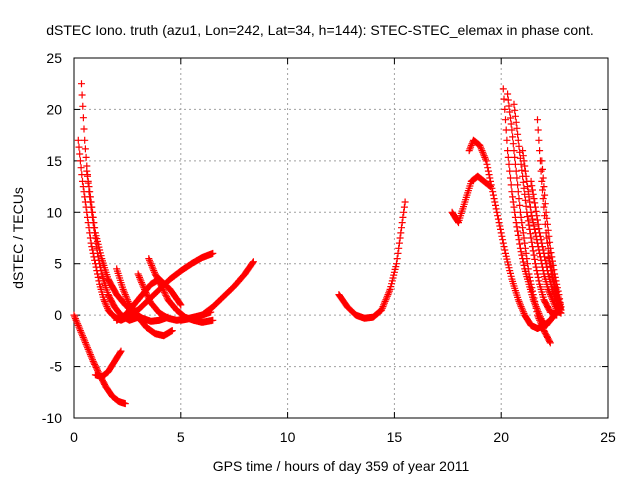  Describe the element at coordinates (58, 264) in the screenshot. I see `y-tick-label: 5` at that location.